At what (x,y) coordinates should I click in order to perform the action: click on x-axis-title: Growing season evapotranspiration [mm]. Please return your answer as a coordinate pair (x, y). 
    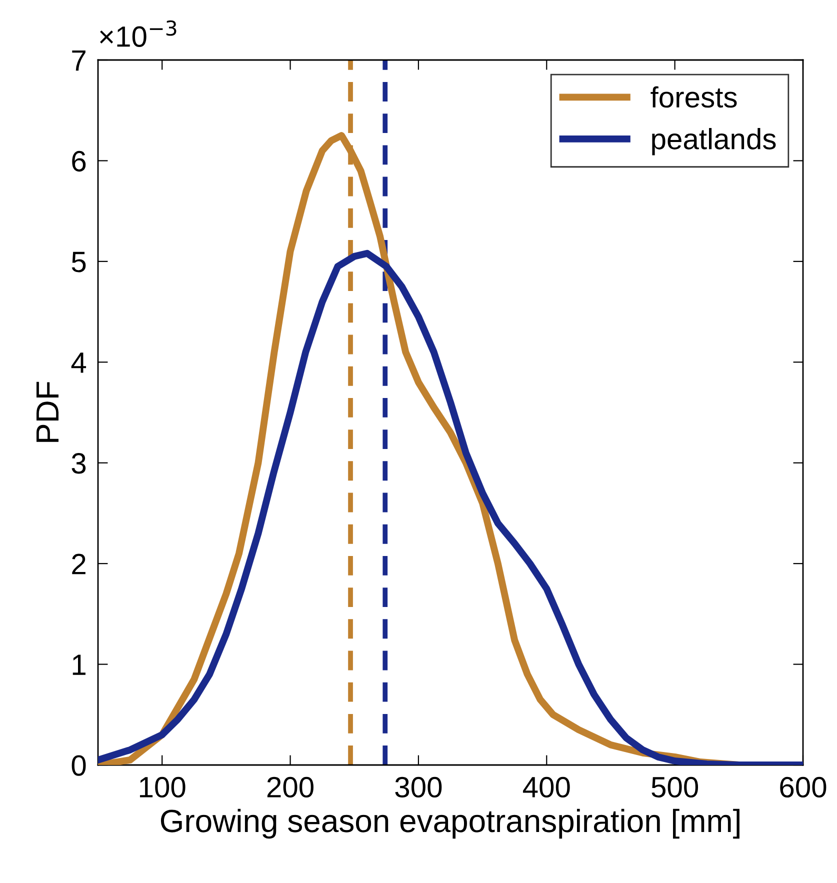
    Looking at the image, I should click on (450, 823).